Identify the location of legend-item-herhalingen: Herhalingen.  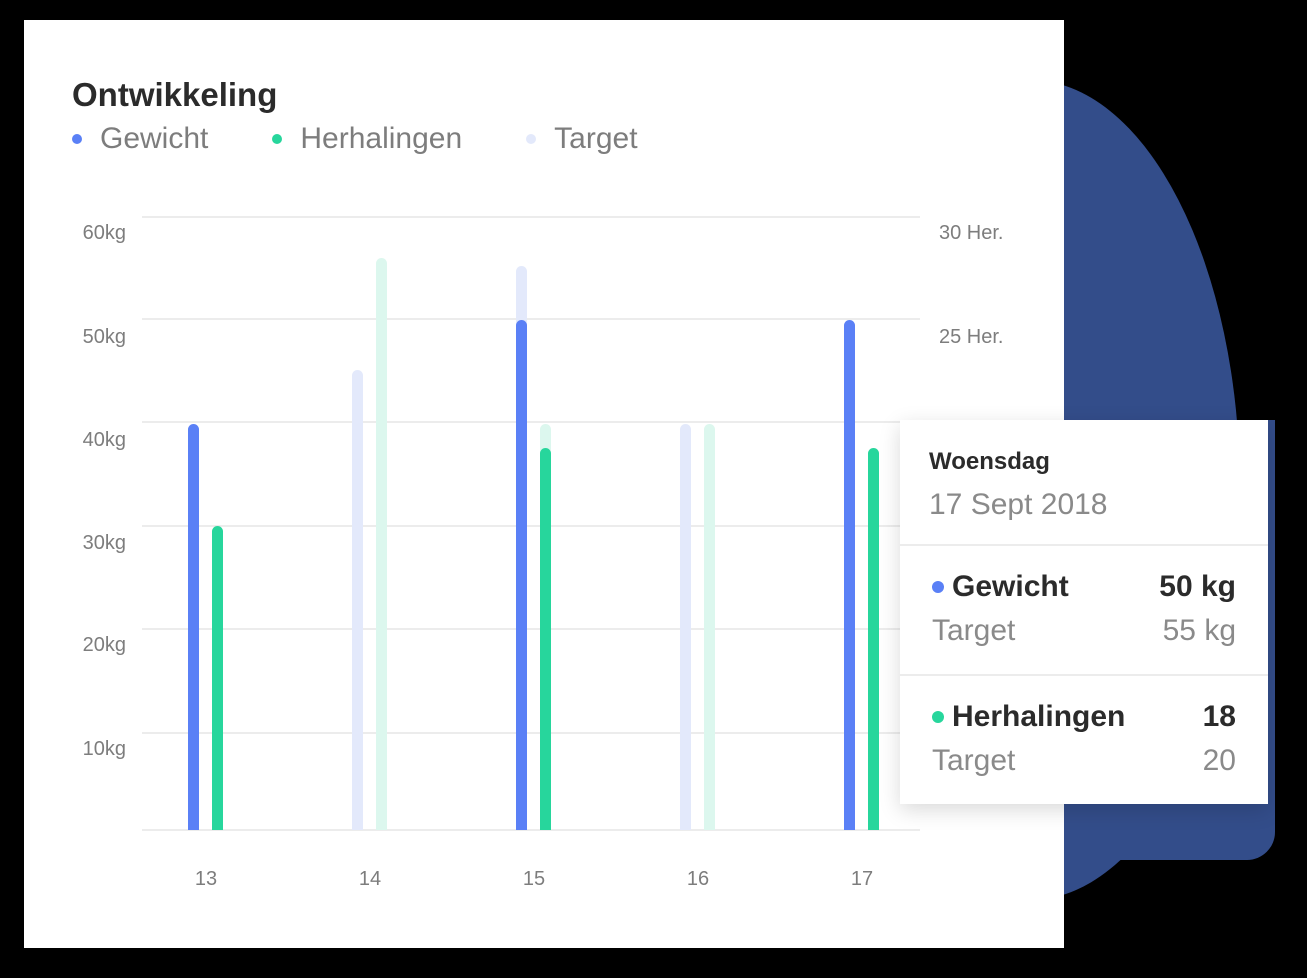
(367, 139).